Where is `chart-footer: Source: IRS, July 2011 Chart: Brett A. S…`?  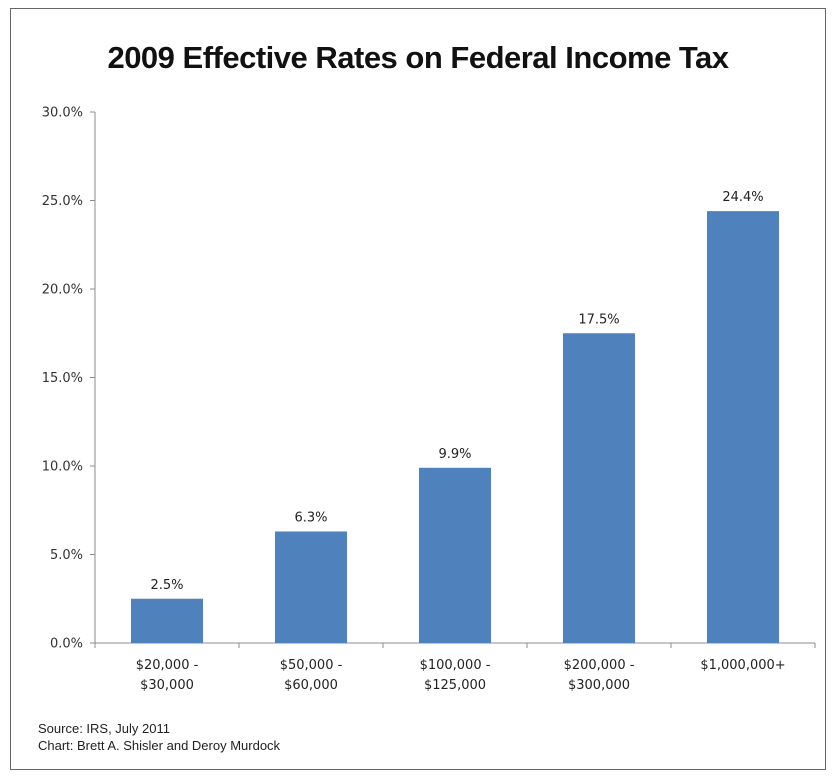 chart-footer: Source: IRS, July 2011 Chart: Brett A. S… is located at coordinates (159, 737).